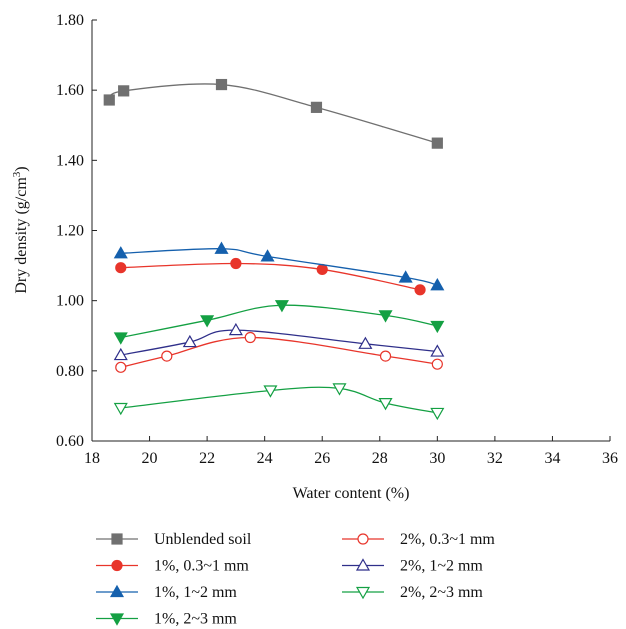  Describe the element at coordinates (70, 371) in the screenshot. I see `y-tick-label: 0.80` at that location.